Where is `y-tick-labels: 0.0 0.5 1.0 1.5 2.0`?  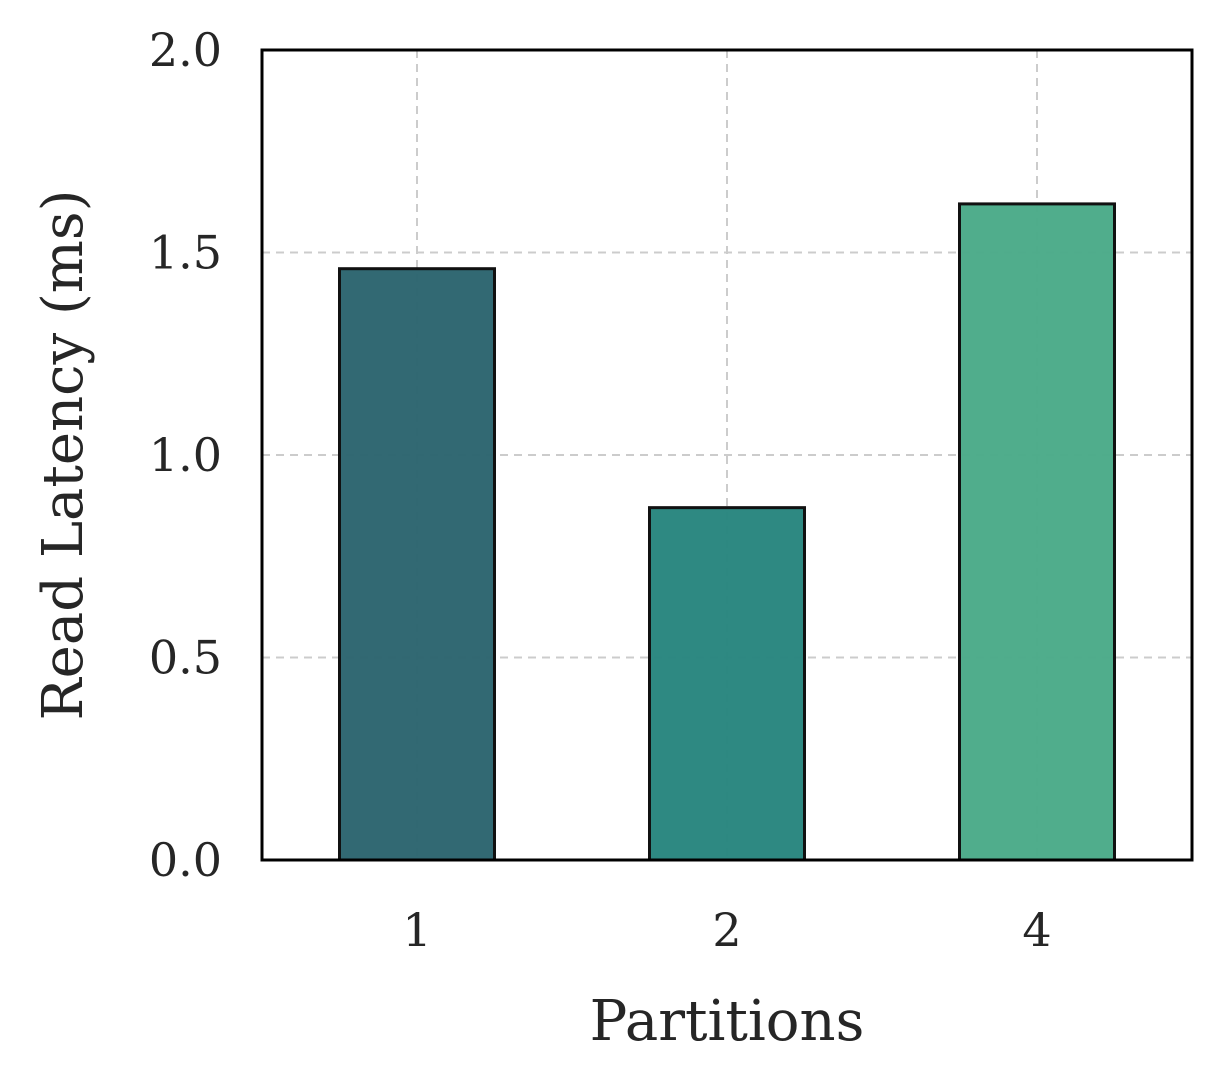 y-tick-labels: 0.0 0.5 1.0 1.5 2.0 is located at coordinates (185, 455).